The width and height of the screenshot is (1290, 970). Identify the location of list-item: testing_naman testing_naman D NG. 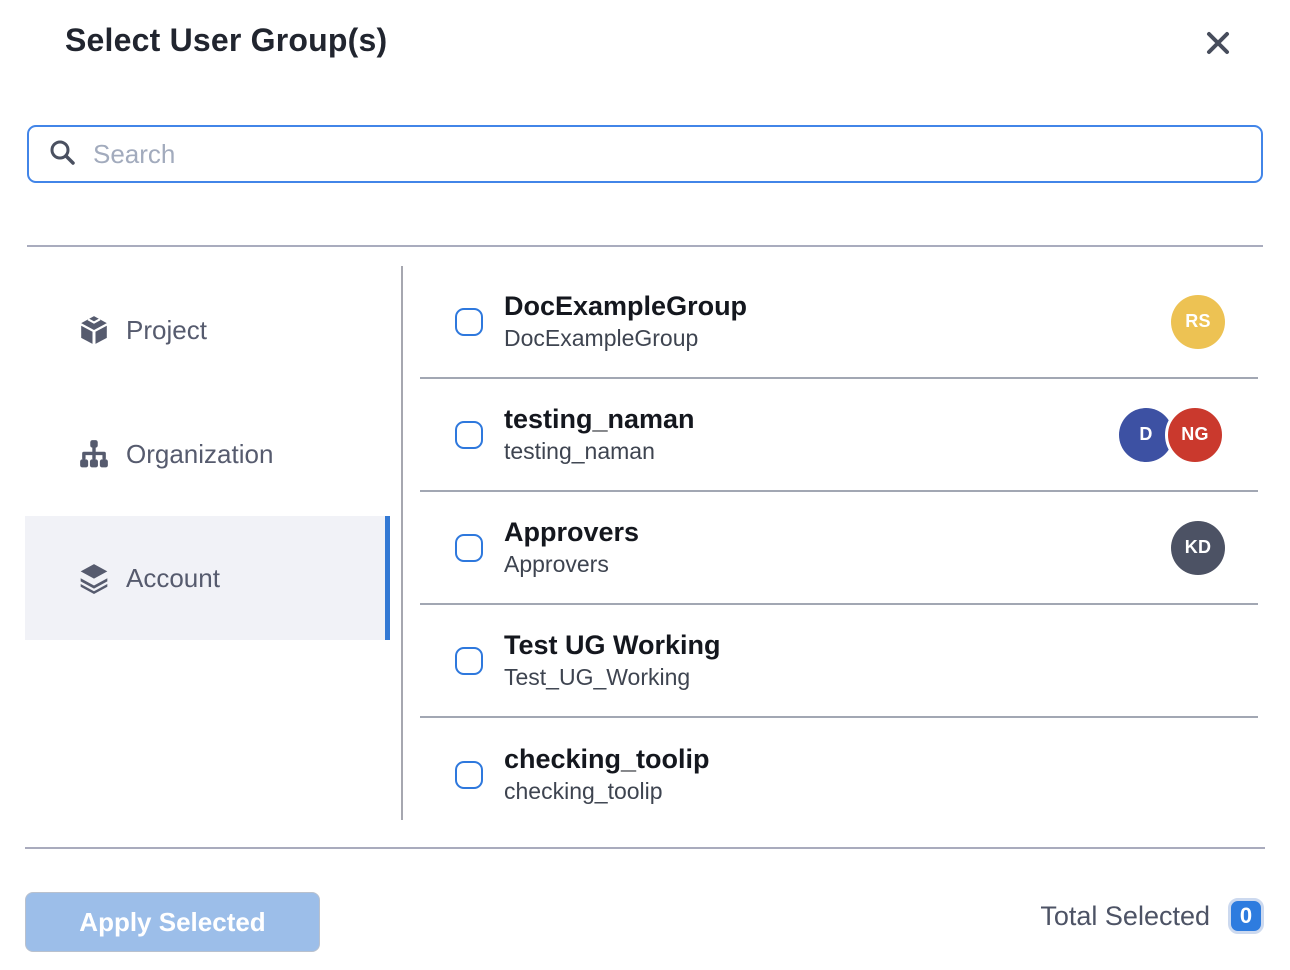
(839, 435).